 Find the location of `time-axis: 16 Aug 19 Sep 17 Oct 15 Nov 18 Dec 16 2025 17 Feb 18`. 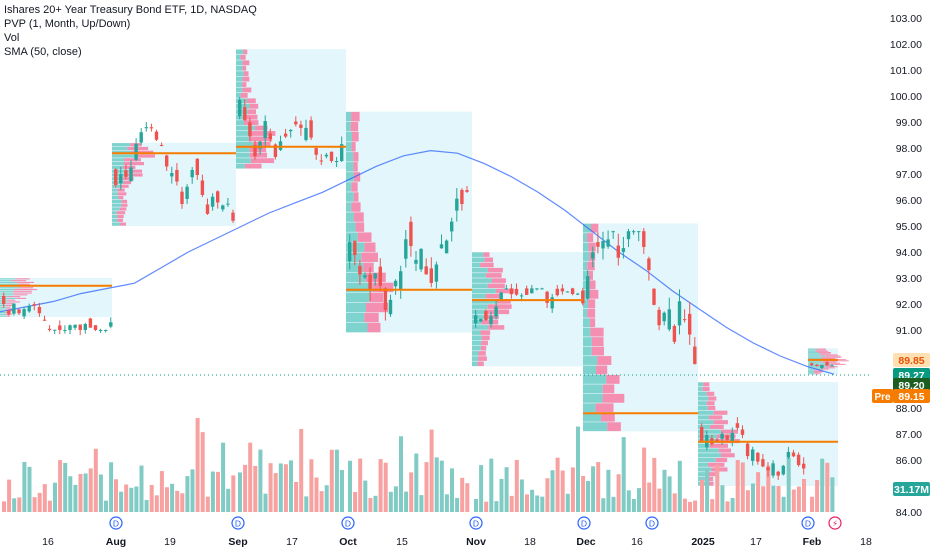

time-axis: 16 Aug 19 Sep 17 Oct 15 Nov 18 Dec 16 2025 17 Feb 18 is located at coordinates (457, 542).